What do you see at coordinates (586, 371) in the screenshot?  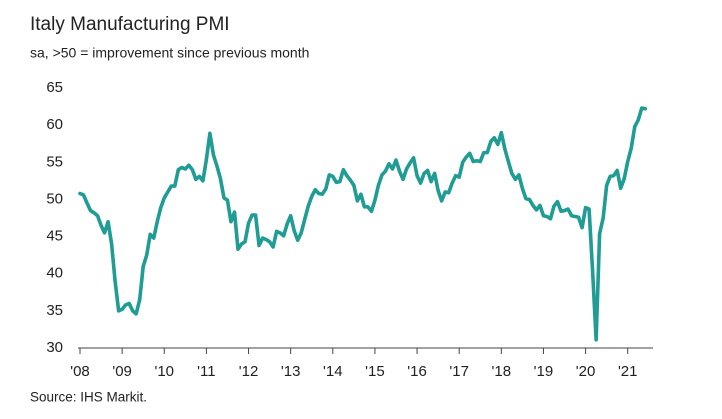 I see `x-tick-label: '20` at bounding box center [586, 371].